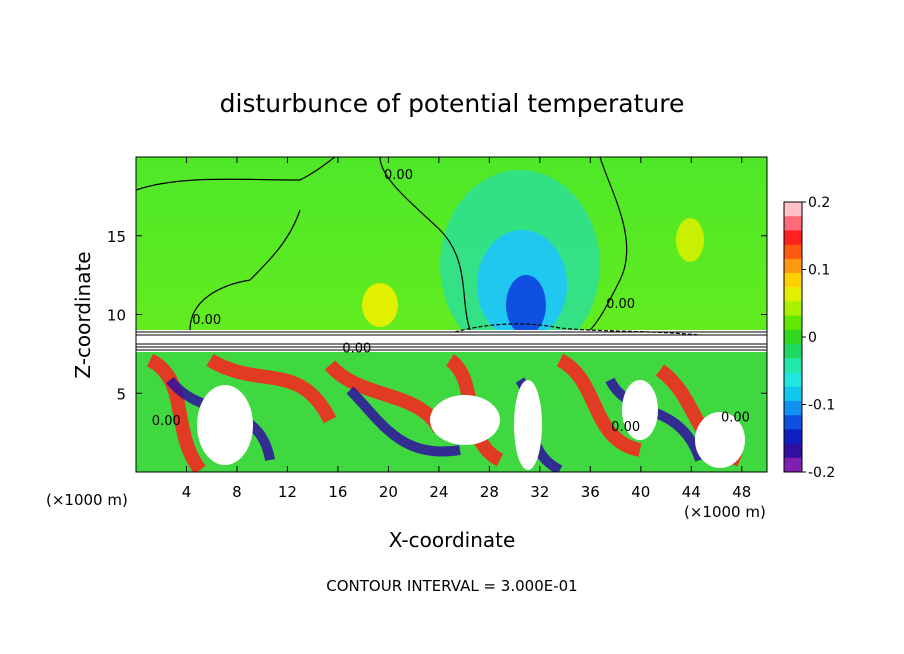  What do you see at coordinates (337, 492) in the screenshot?
I see `x-tick-label: 16` at bounding box center [337, 492].